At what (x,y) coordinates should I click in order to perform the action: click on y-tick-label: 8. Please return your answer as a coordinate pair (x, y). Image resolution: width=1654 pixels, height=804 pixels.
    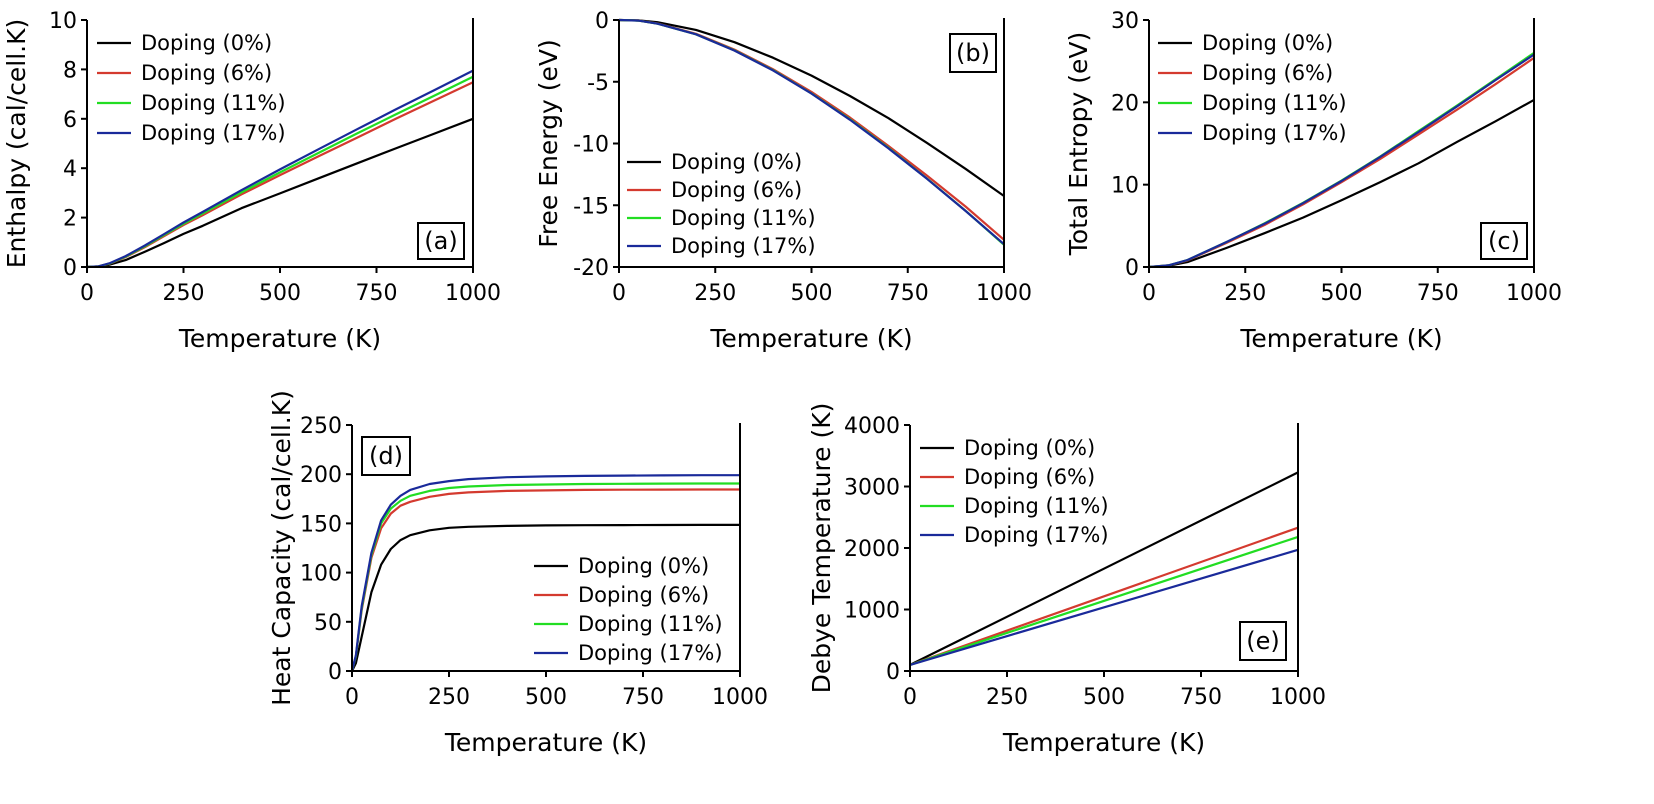
    Looking at the image, I should click on (70, 70).